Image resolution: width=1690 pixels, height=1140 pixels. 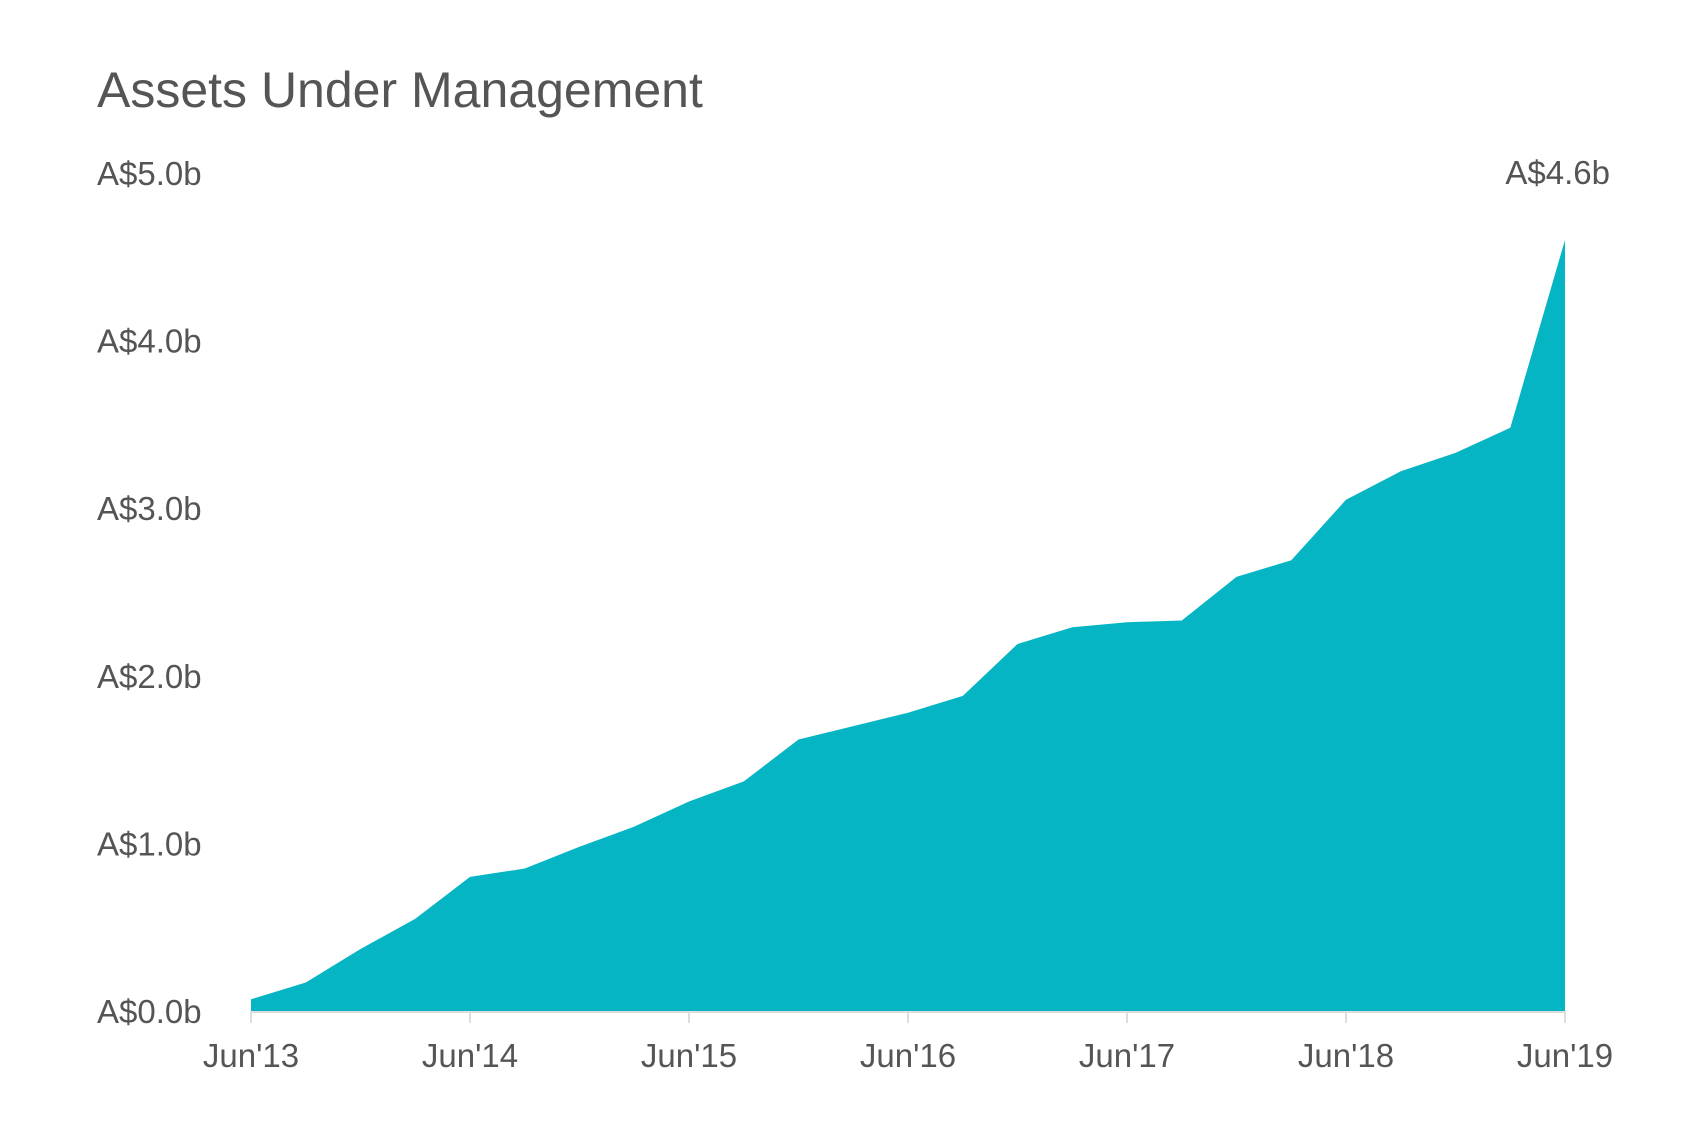 What do you see at coordinates (149, 676) in the screenshot?
I see `y-tick-label: A$2.0b` at bounding box center [149, 676].